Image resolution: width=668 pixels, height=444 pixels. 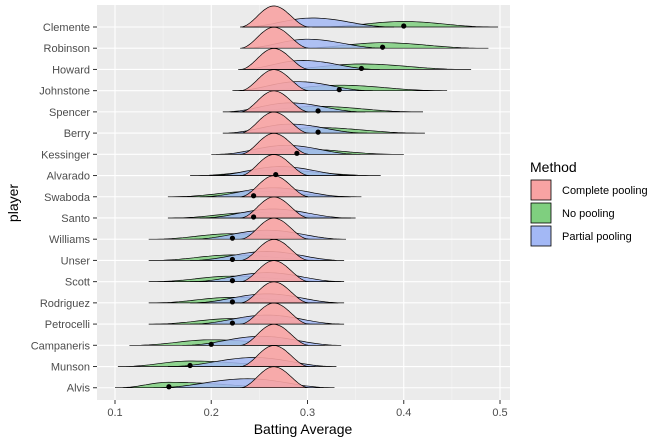 I want to click on y-tick-label: Campaneris, so click(x=61, y=346).